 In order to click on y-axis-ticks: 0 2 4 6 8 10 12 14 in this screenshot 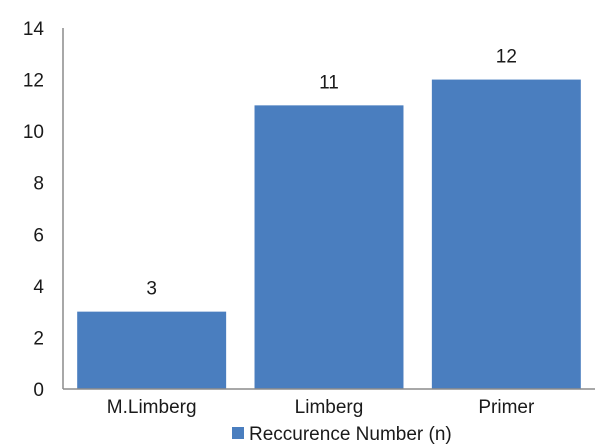, I will do `click(34, 210)`.